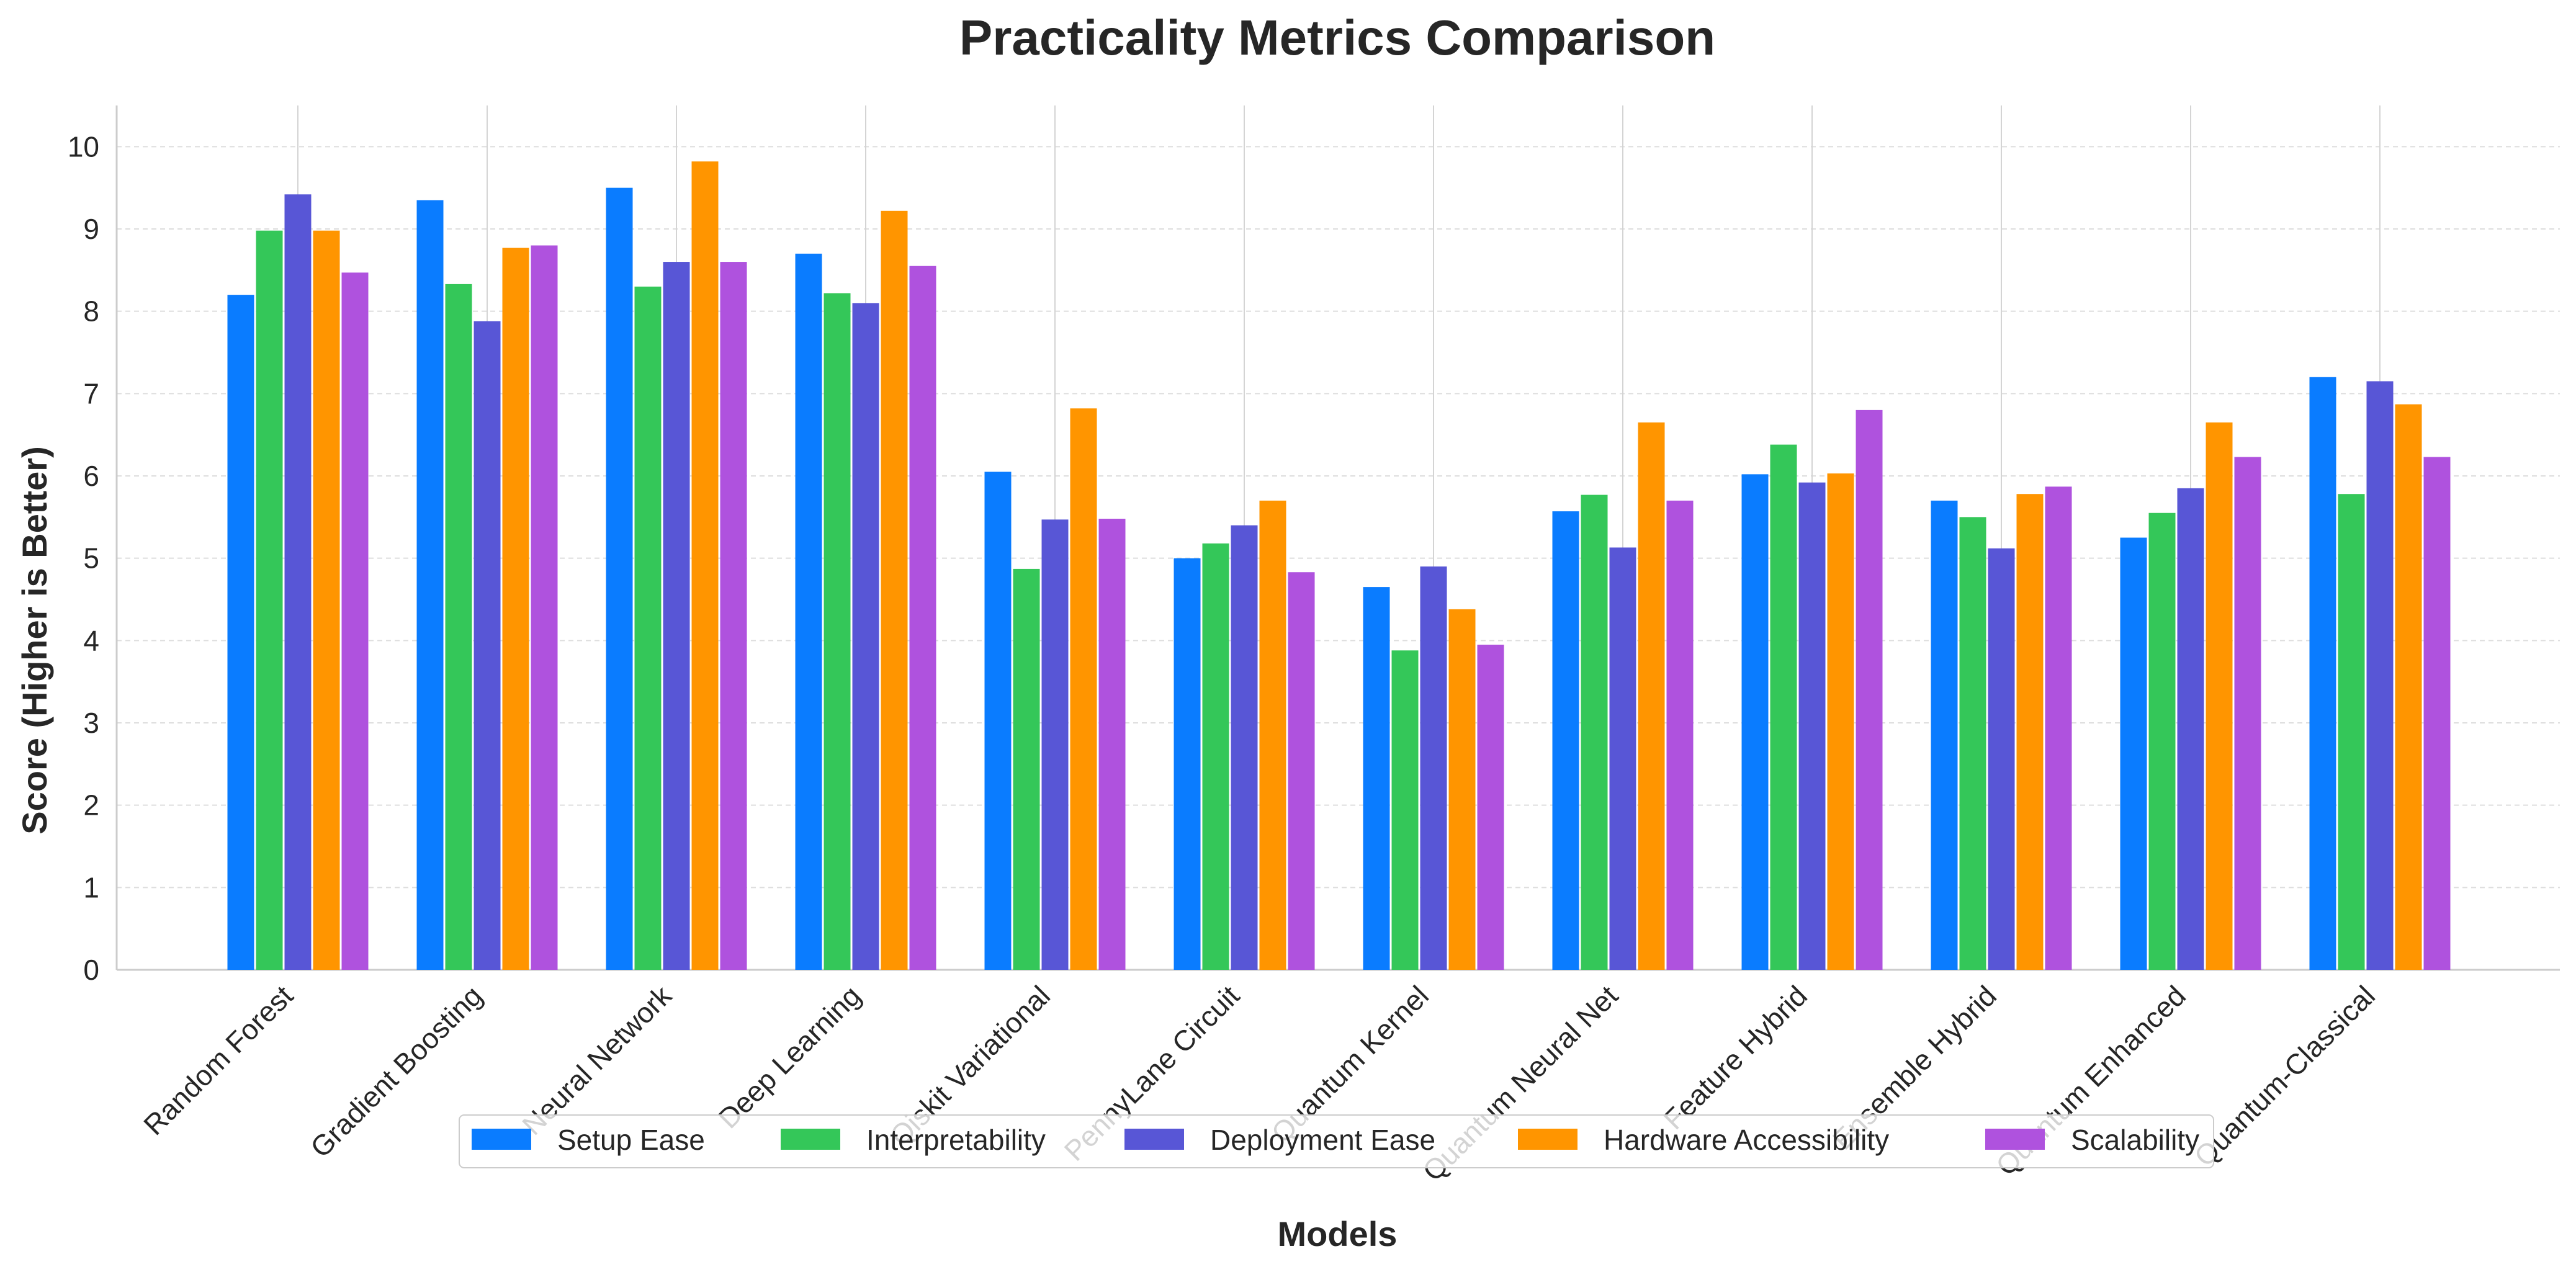 The height and width of the screenshot is (1272, 2576). What do you see at coordinates (631, 1140) in the screenshot?
I see `legend-label: Setup Ease` at bounding box center [631, 1140].